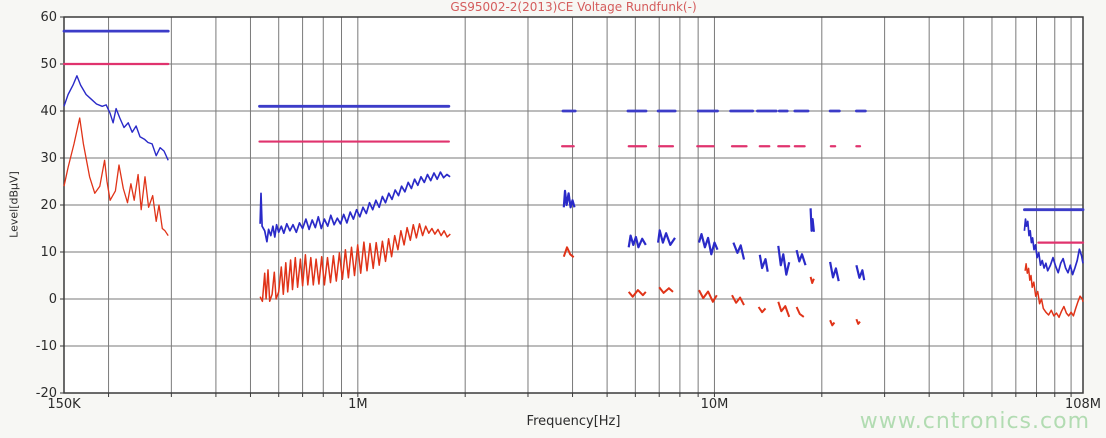  What do you see at coordinates (48, 158) in the screenshot?
I see `y-tick-label: 30` at bounding box center [48, 158].